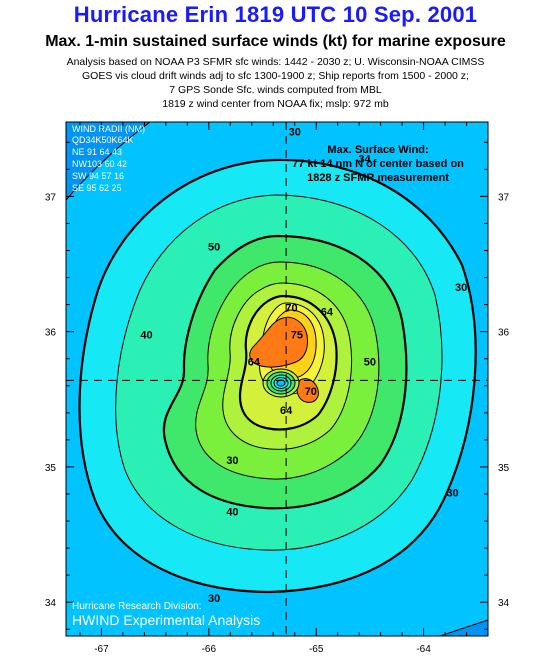  I want to click on max-wind-line-2: 77 kt 14 nm N of center based on, so click(378, 164).